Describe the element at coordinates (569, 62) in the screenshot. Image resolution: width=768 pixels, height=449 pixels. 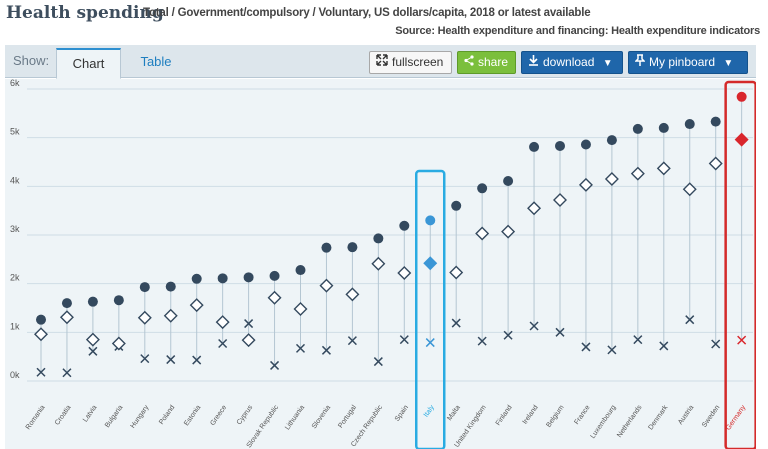
I see `download-label: download` at that location.